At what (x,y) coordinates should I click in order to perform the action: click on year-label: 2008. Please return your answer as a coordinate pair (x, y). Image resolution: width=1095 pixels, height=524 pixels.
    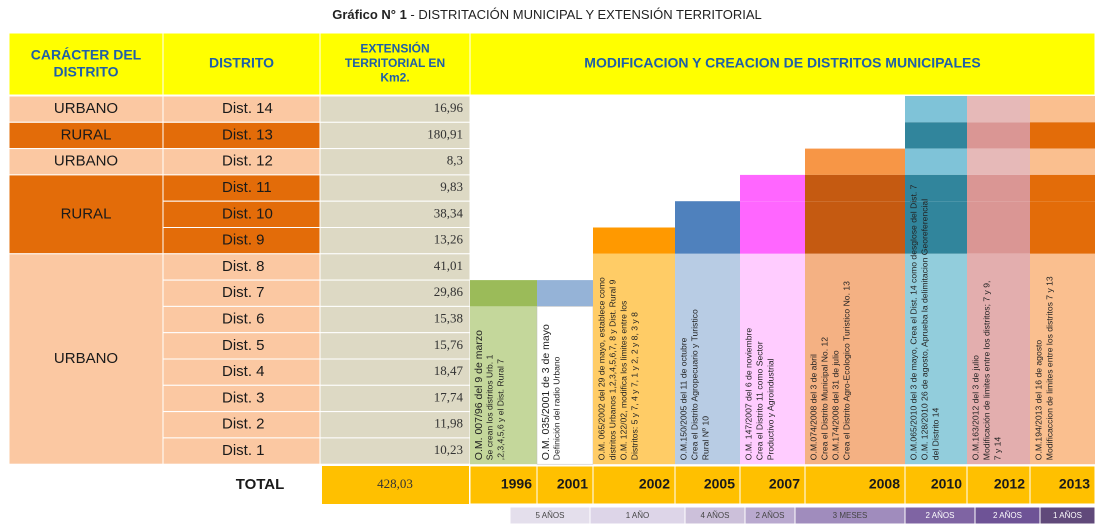
    Looking at the image, I should click on (884, 484).